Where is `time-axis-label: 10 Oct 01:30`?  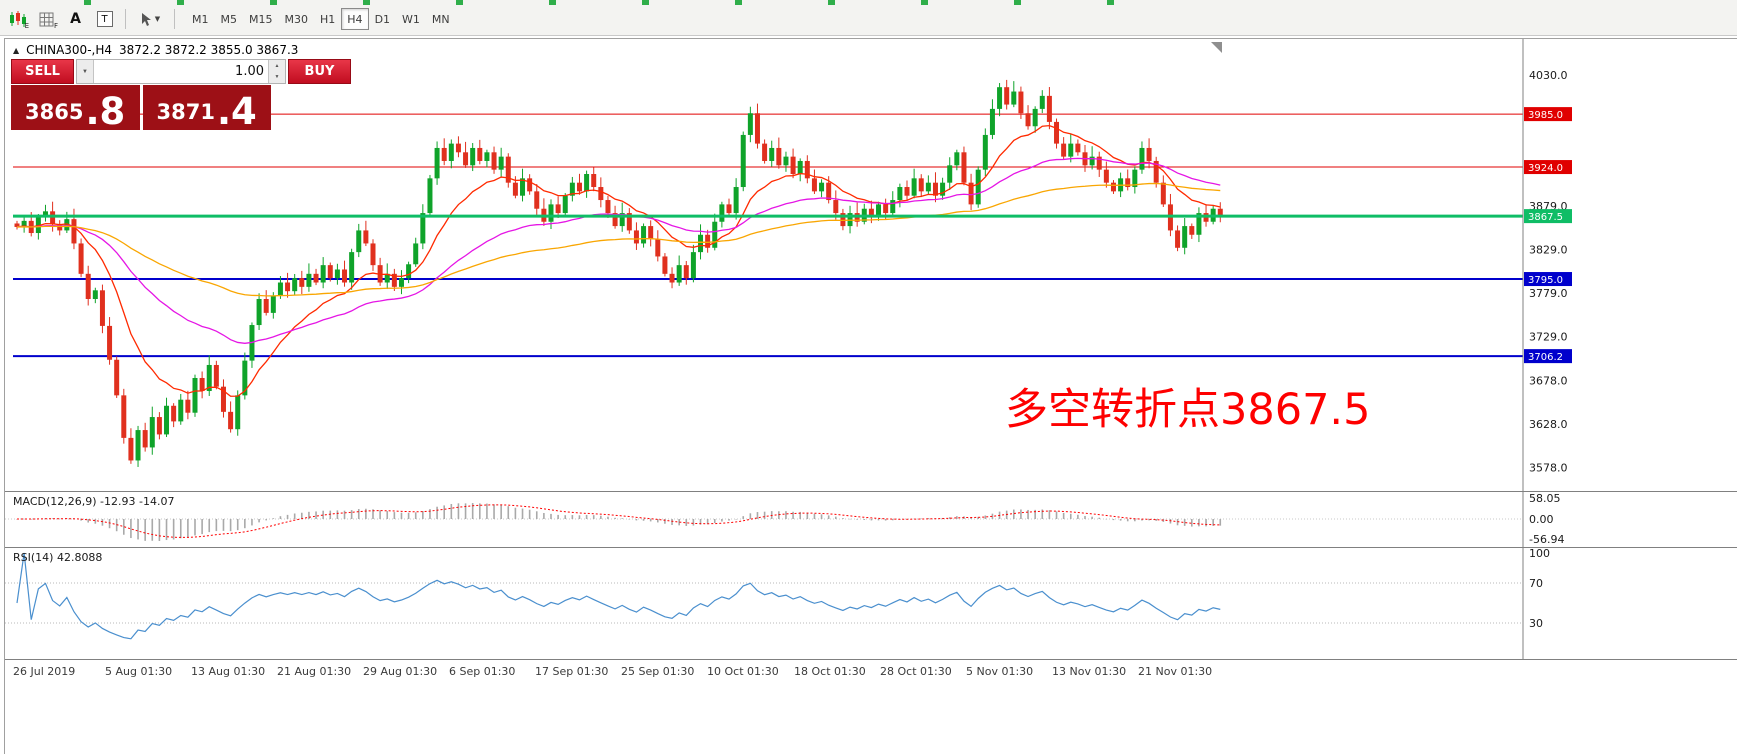
time-axis-label: 10 Oct 01:30 is located at coordinates (743, 671).